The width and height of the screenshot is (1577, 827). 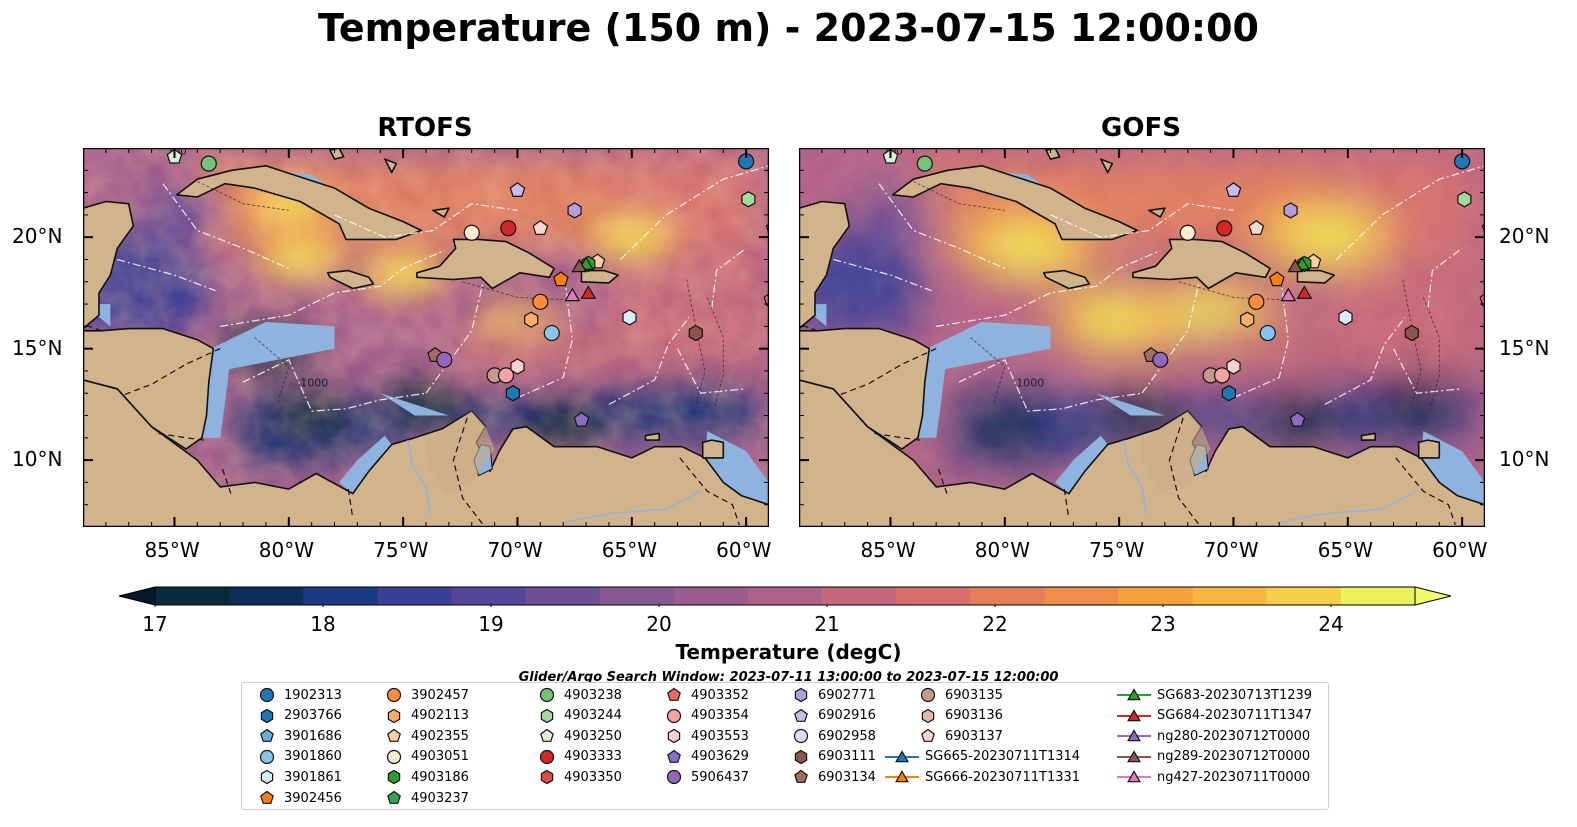 I want to click on land-trinidad, so click(x=1429, y=449).